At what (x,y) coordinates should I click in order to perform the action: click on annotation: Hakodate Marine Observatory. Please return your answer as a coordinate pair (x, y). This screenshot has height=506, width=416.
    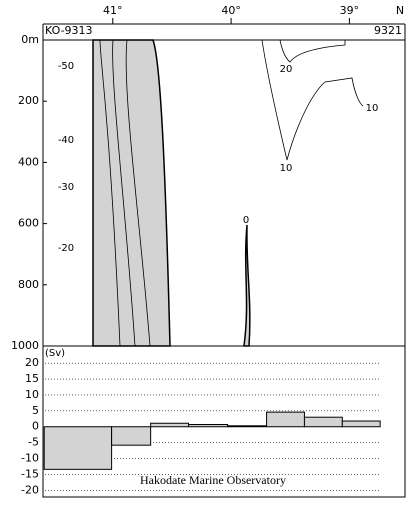
    Looking at the image, I should click on (213, 480).